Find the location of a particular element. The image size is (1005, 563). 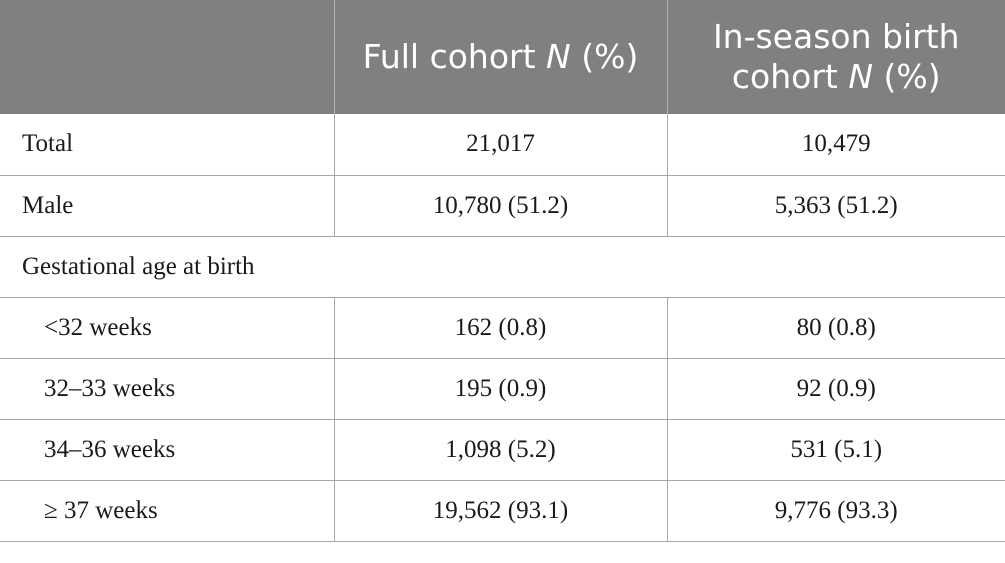

table-row-male: Male 10,780 (51.2) 5,363 (51.2) is located at coordinates (502, 206).